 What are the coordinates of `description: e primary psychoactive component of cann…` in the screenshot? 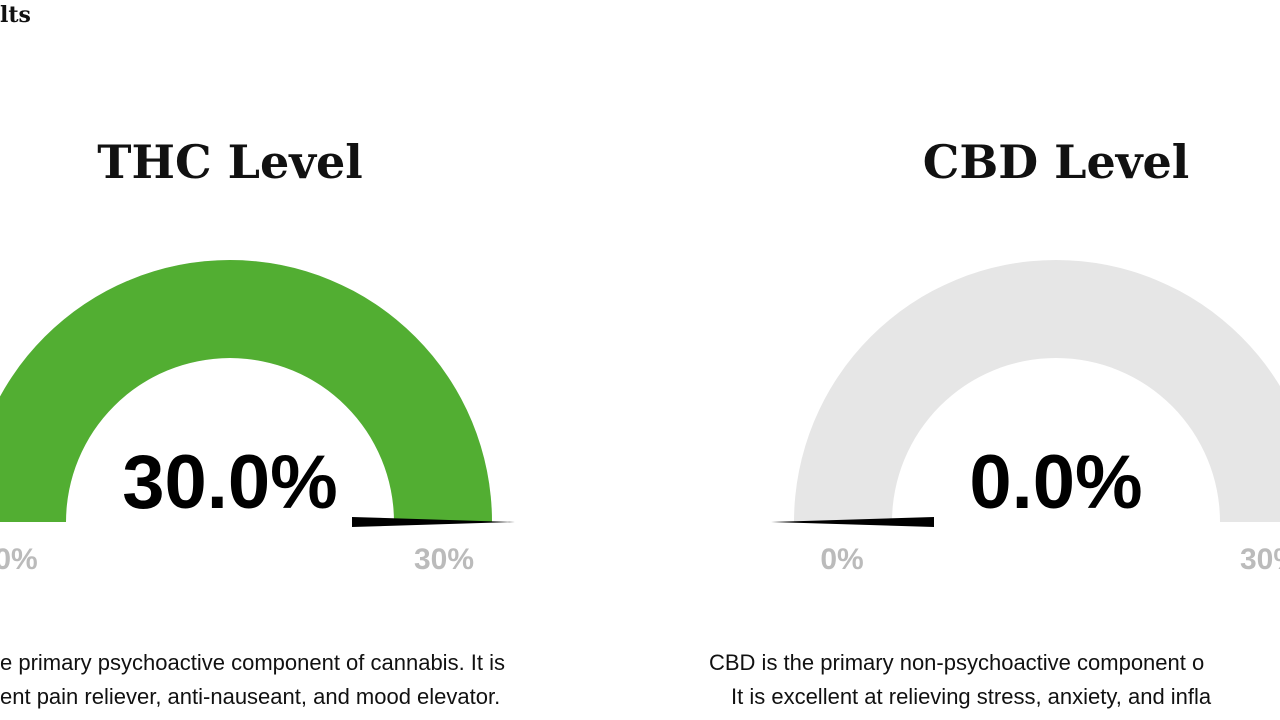 It's located at (252, 662).